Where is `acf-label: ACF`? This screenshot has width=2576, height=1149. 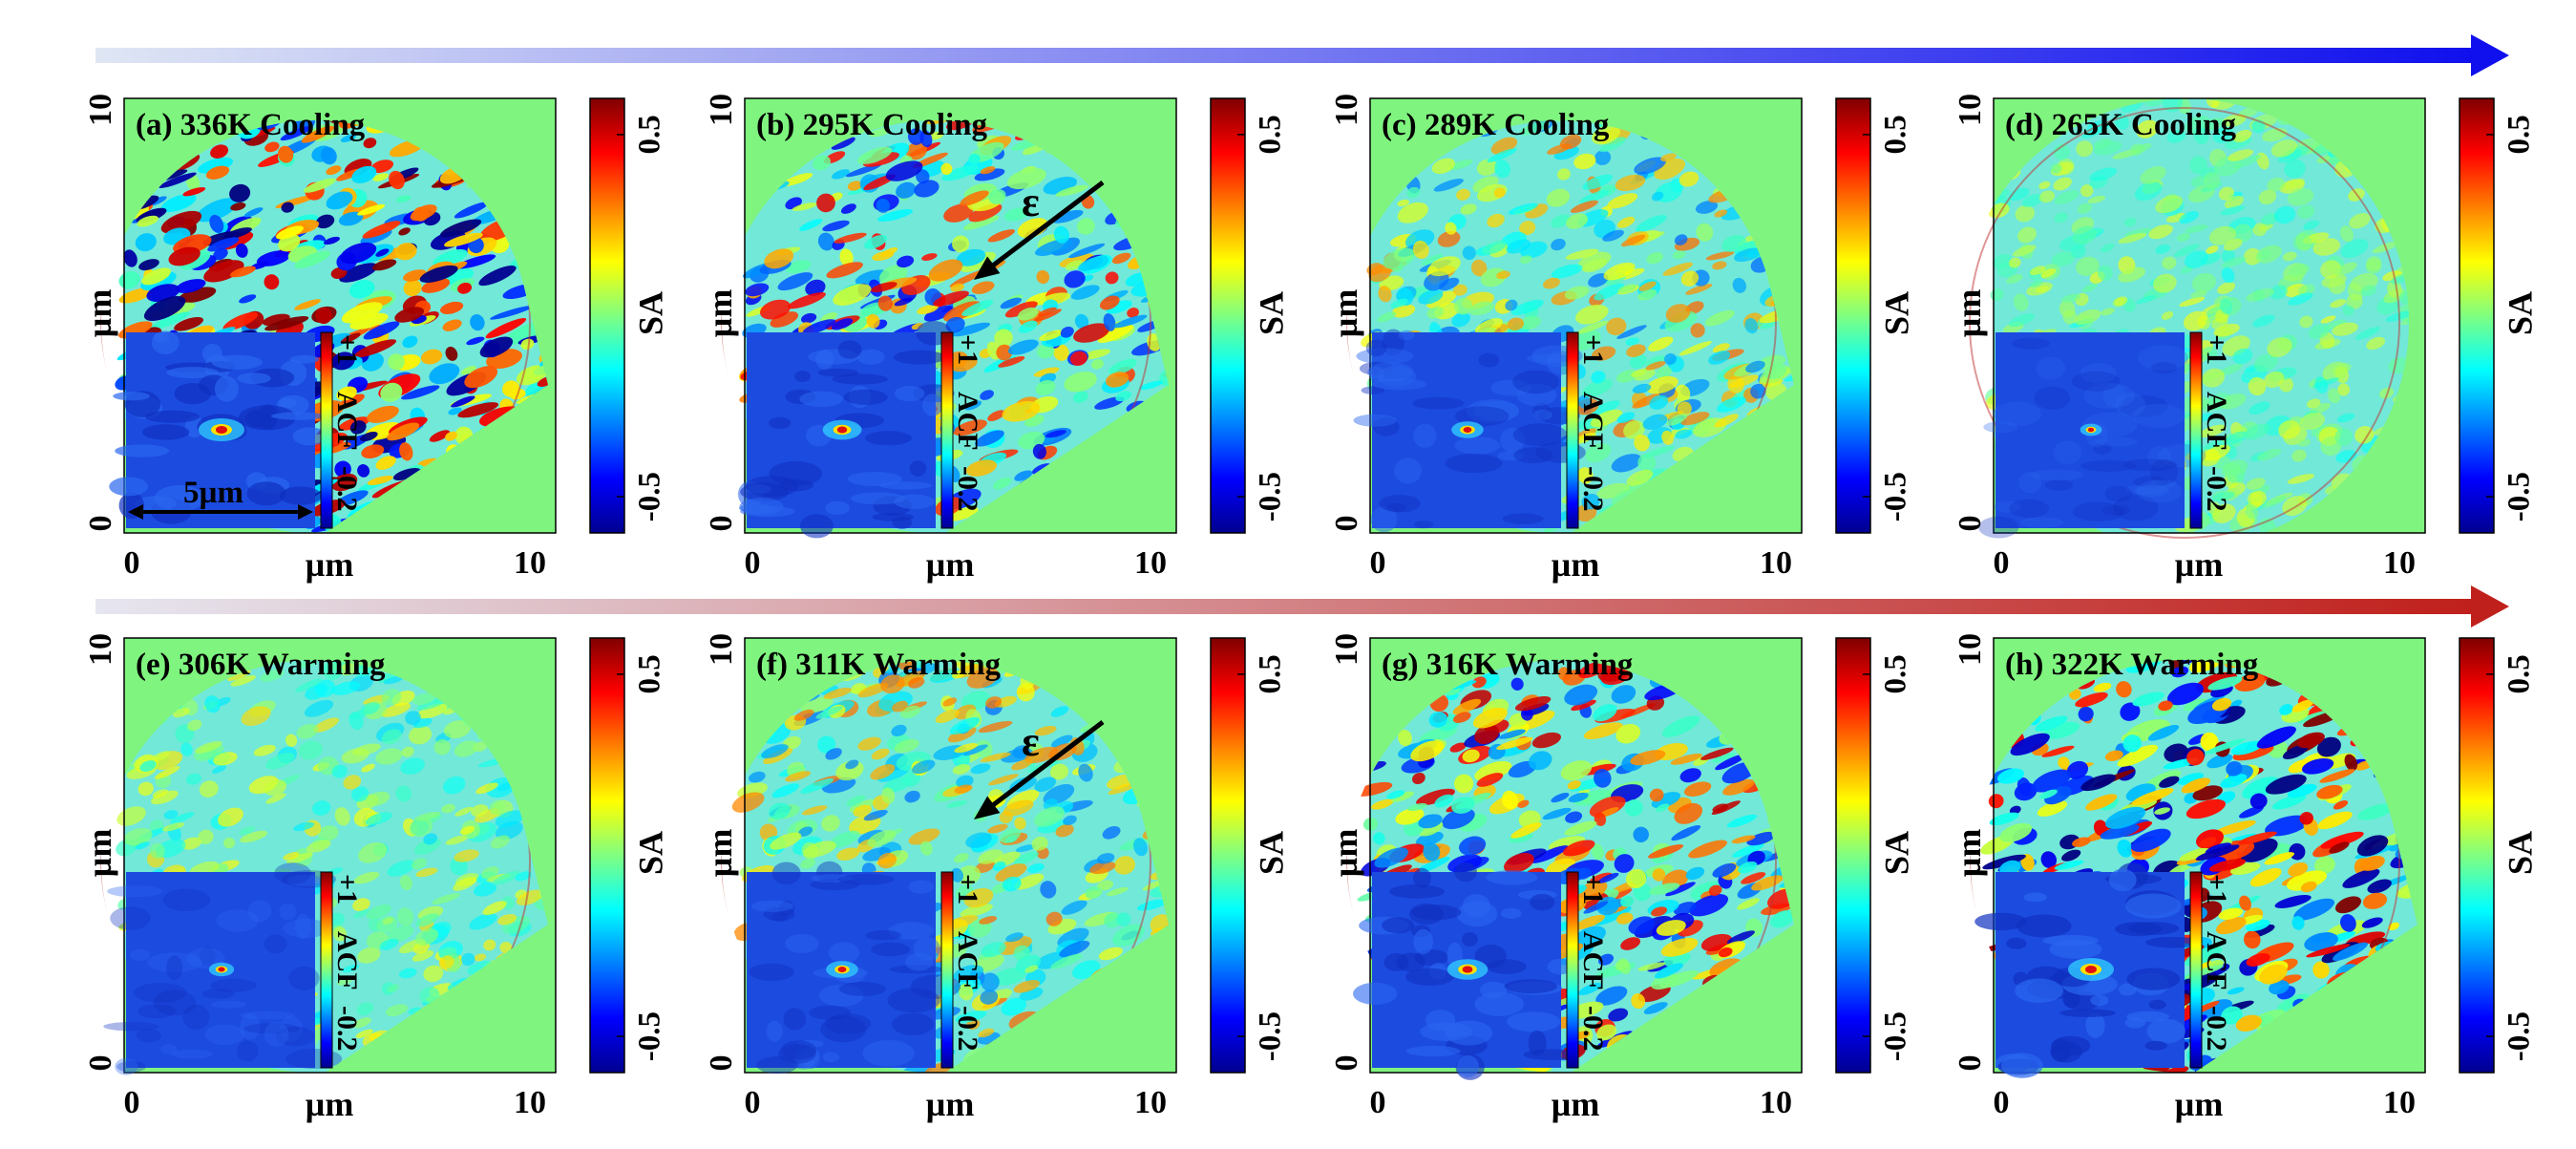 acf-label: ACF is located at coordinates (967, 960).